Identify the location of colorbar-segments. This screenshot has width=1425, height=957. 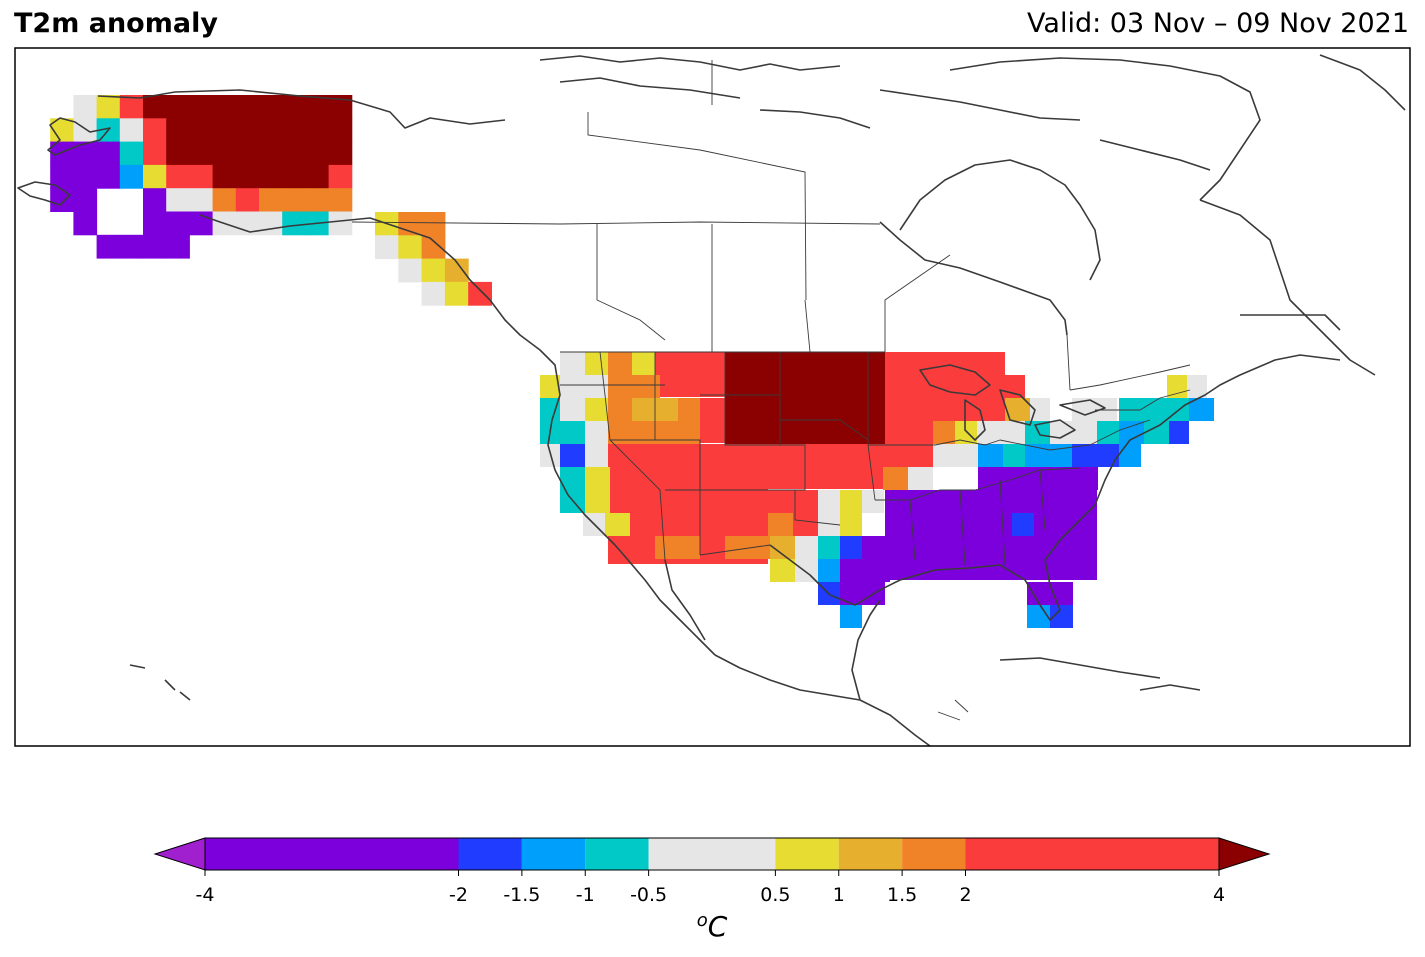
(712, 854).